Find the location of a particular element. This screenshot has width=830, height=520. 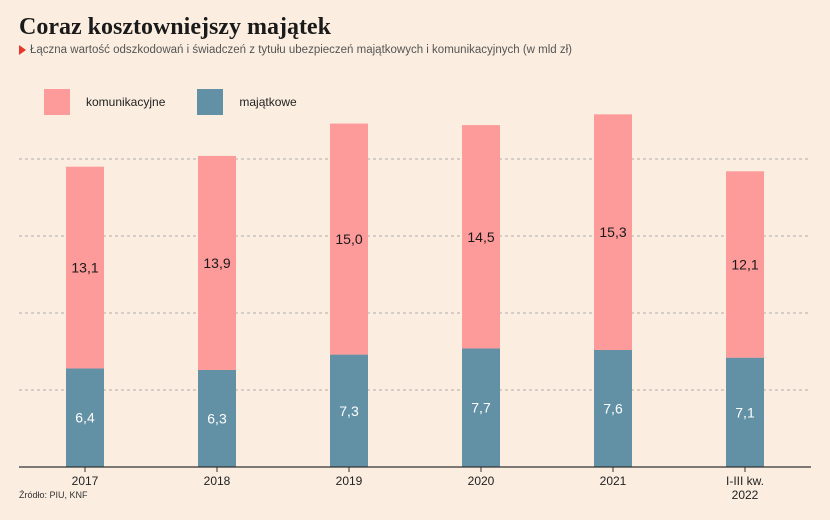

subtitle-marker-icon is located at coordinates (22, 50).